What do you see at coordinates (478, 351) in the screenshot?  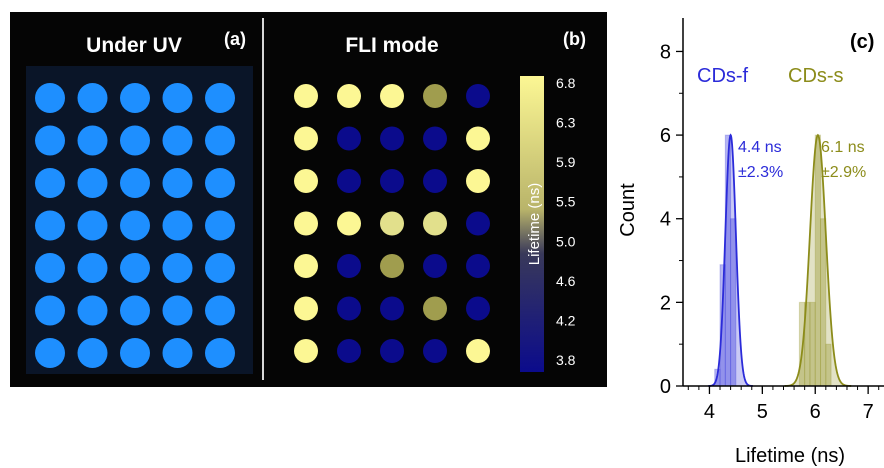 I see `fli-well-r7-c5` at bounding box center [478, 351].